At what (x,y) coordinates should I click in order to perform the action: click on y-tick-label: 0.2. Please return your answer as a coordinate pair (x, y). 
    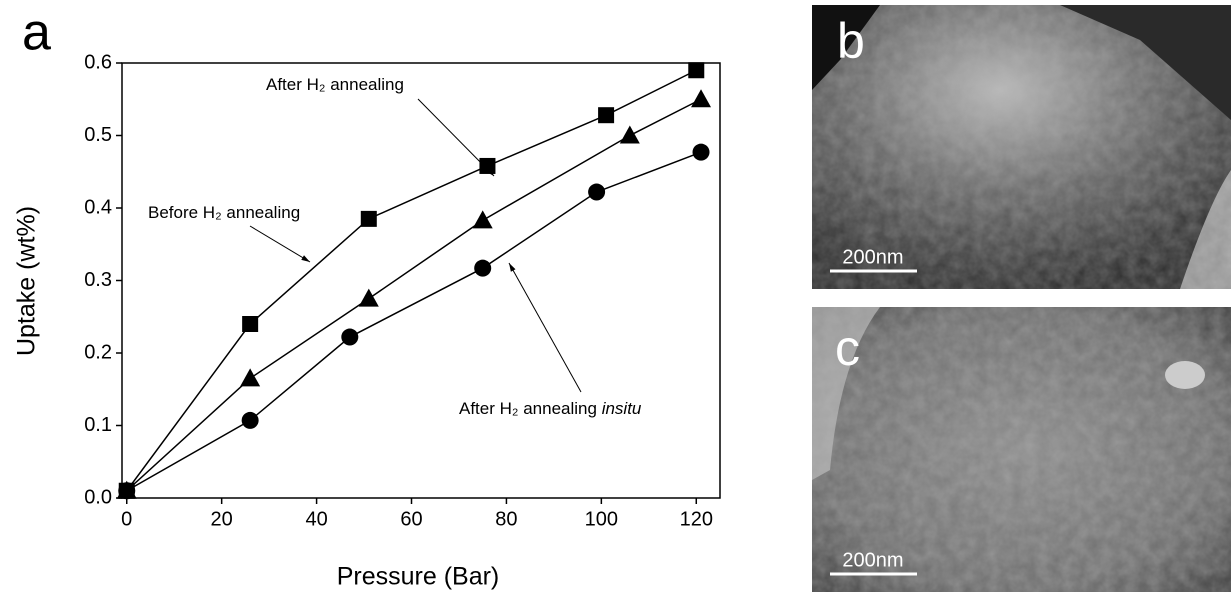
    Looking at the image, I should click on (98, 352).